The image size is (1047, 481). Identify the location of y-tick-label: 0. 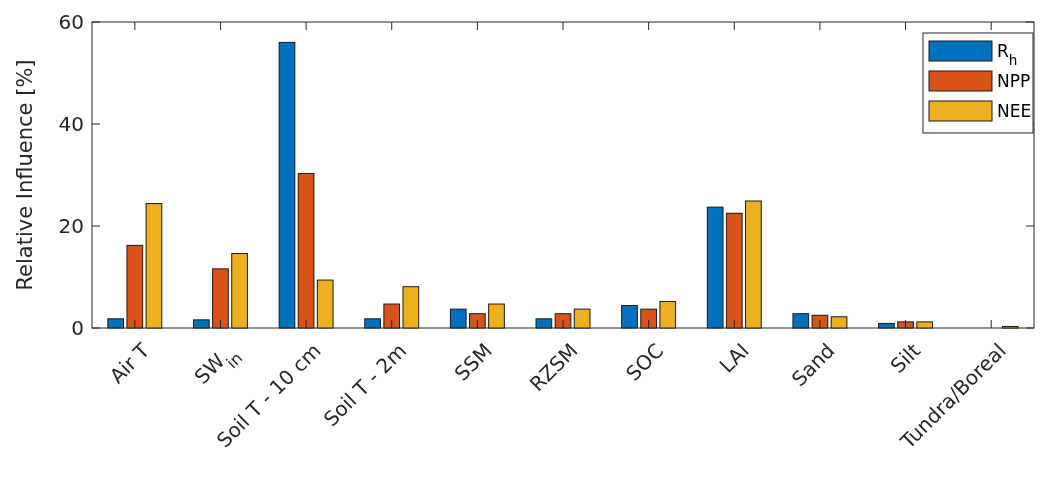
(77, 328).